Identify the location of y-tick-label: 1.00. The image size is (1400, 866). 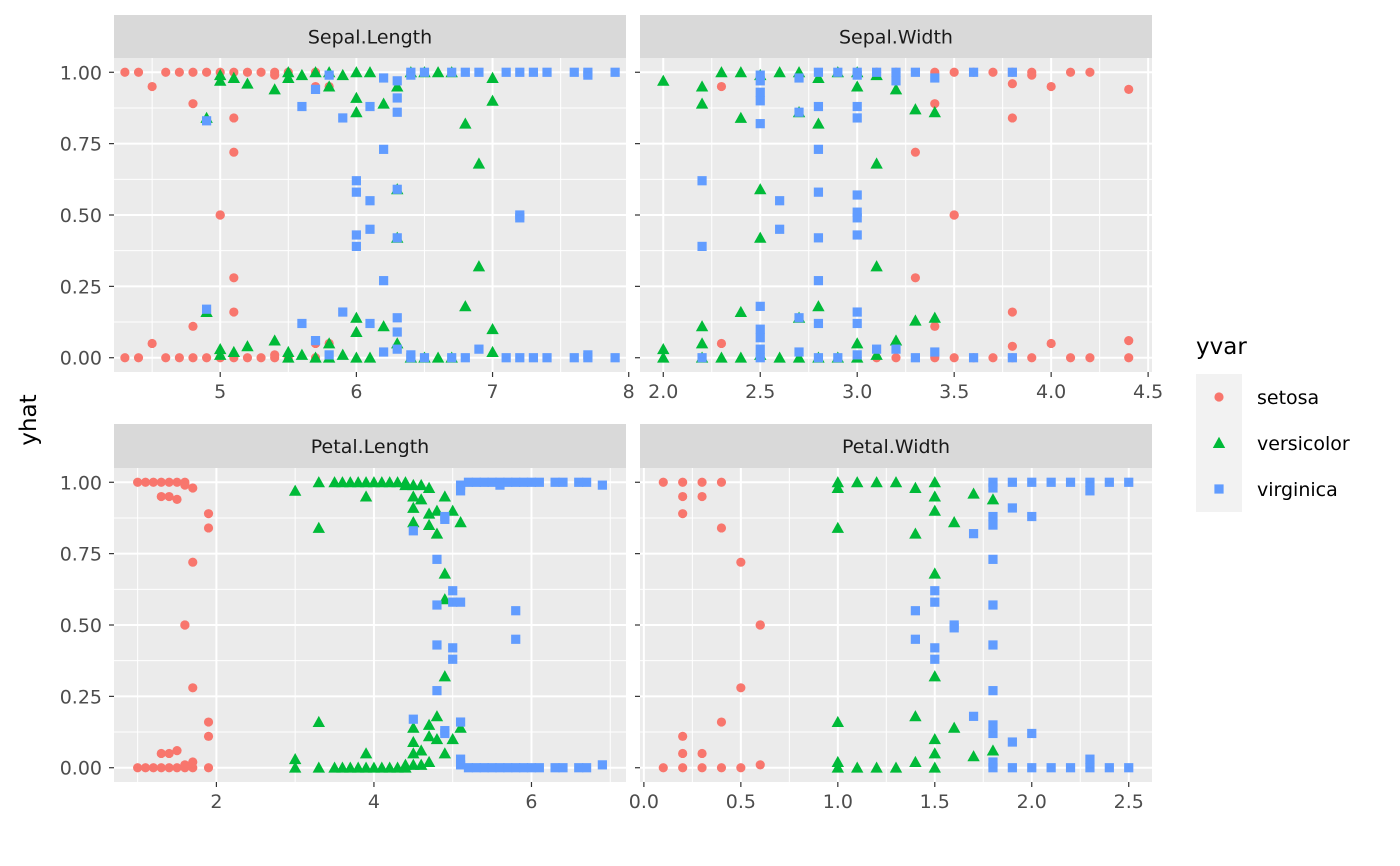
(81, 483).